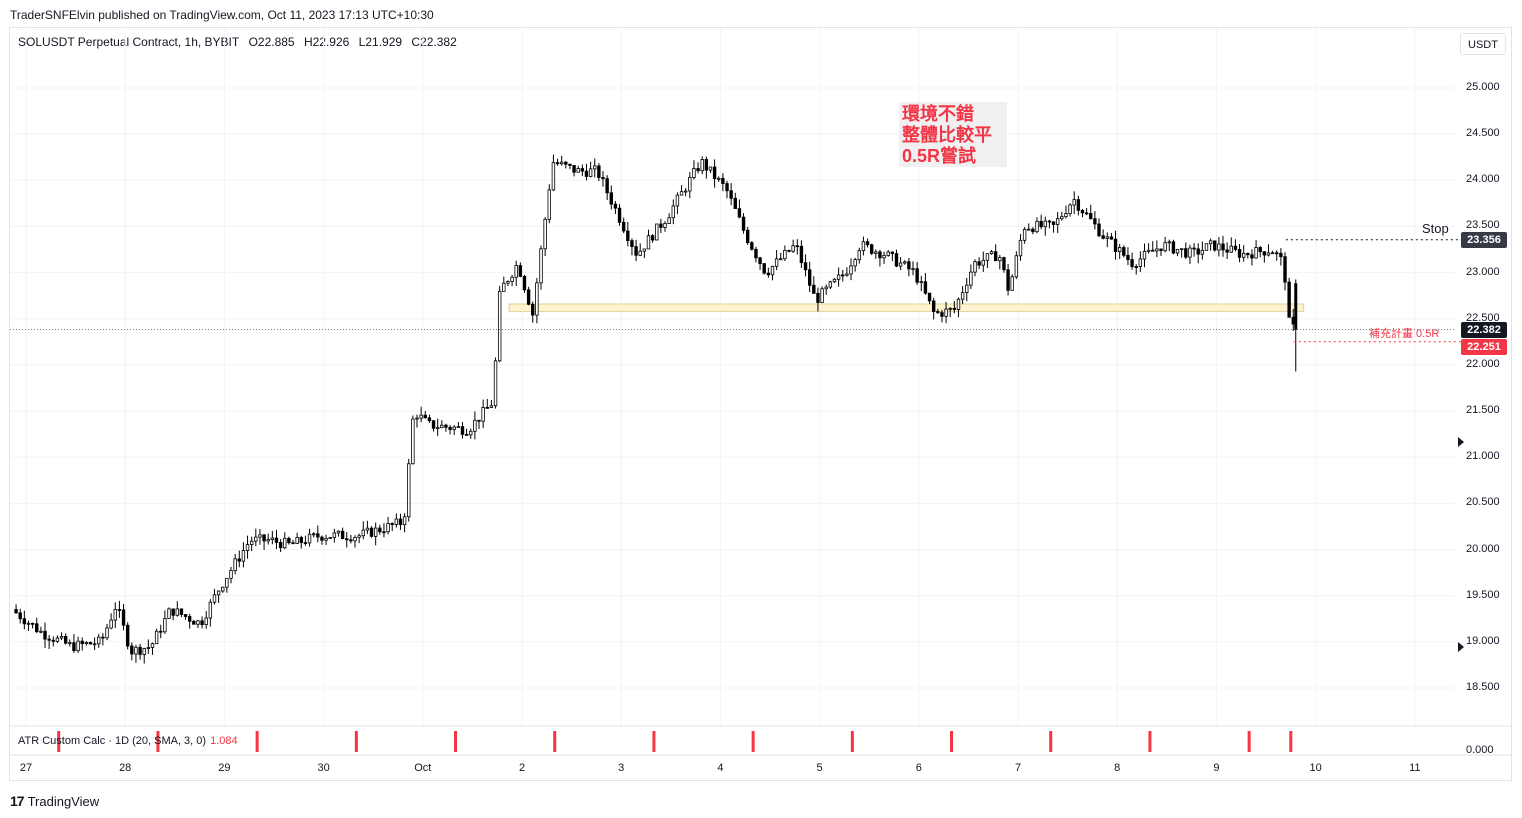 The height and width of the screenshot is (818, 1522). I want to click on indicator-value: 1.084, so click(224, 741).